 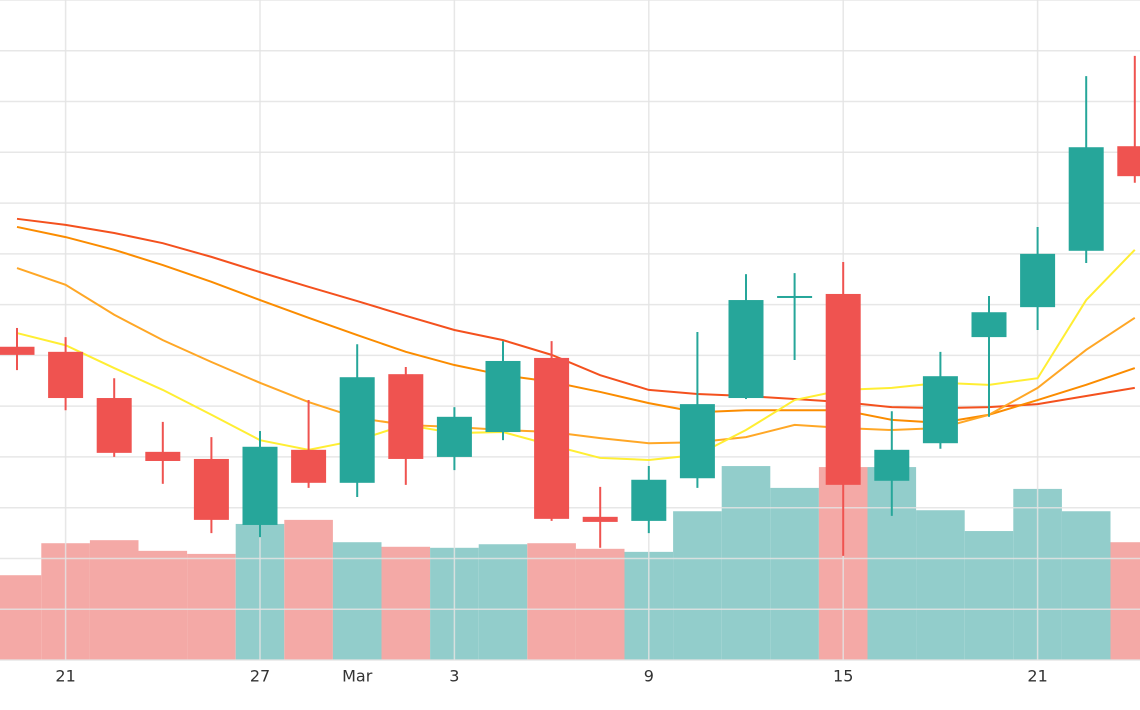 I want to click on x-tick-label: Mar, so click(x=357, y=676).